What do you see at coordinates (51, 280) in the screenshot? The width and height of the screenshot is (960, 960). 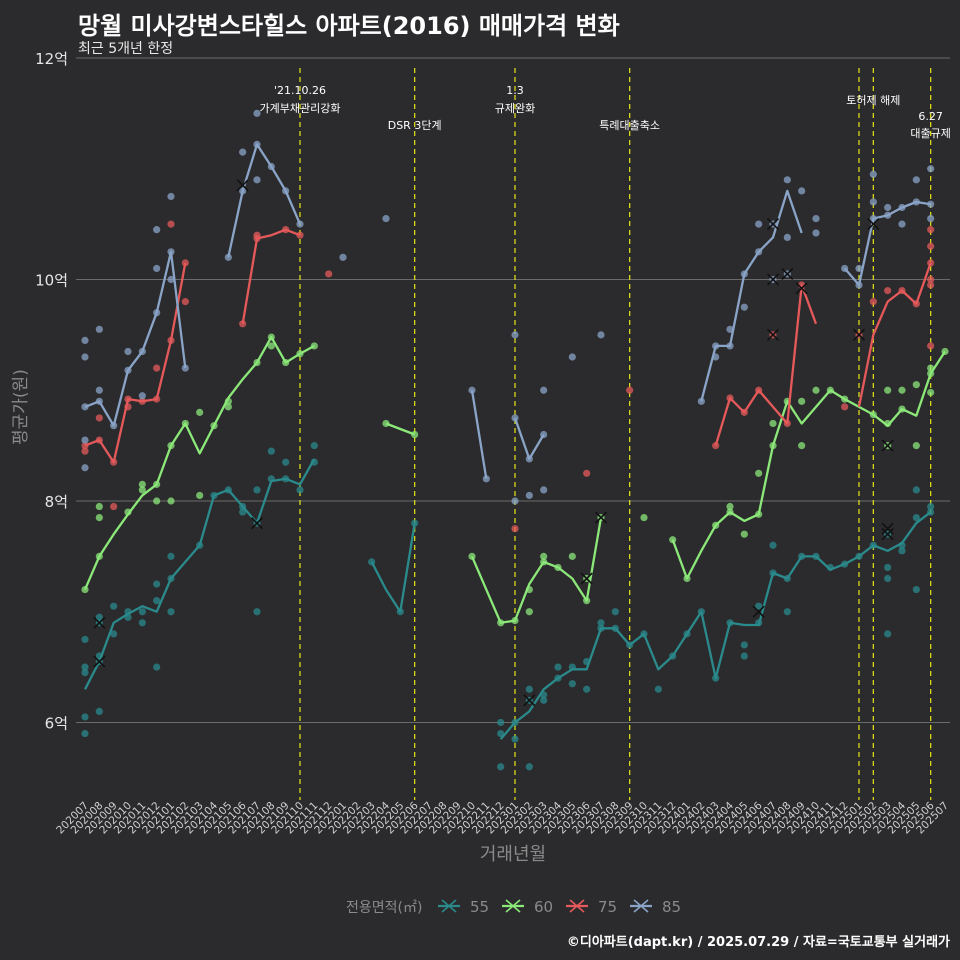 I see `y-tick-label: 10억` at bounding box center [51, 280].